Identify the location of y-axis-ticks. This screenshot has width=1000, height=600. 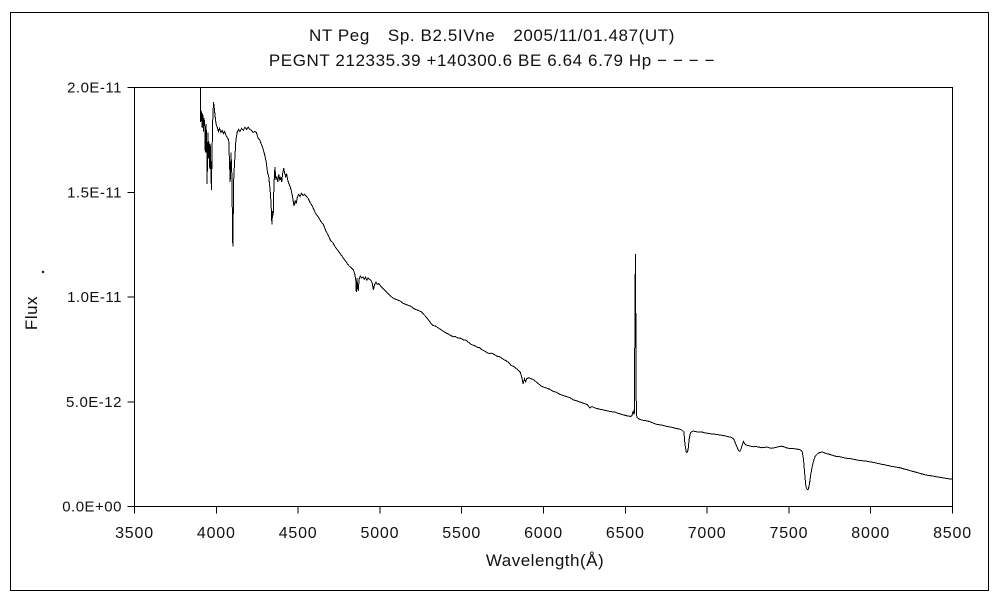
(131, 297).